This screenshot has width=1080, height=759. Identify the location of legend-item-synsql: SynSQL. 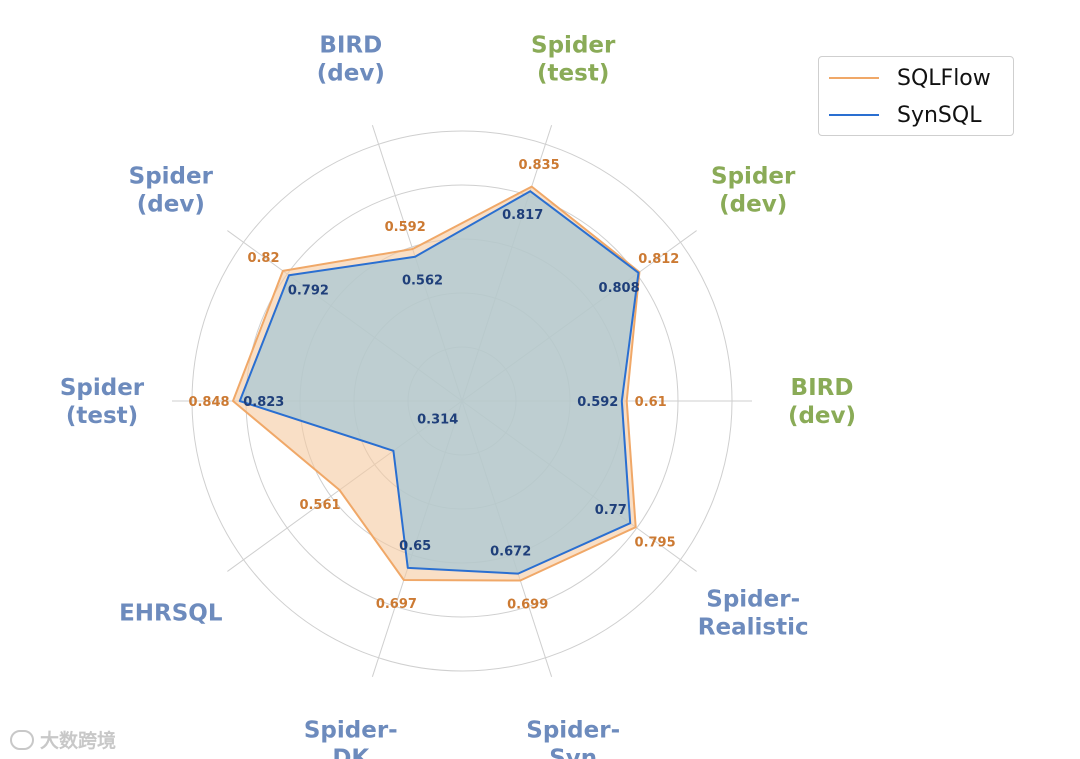
(905, 115).